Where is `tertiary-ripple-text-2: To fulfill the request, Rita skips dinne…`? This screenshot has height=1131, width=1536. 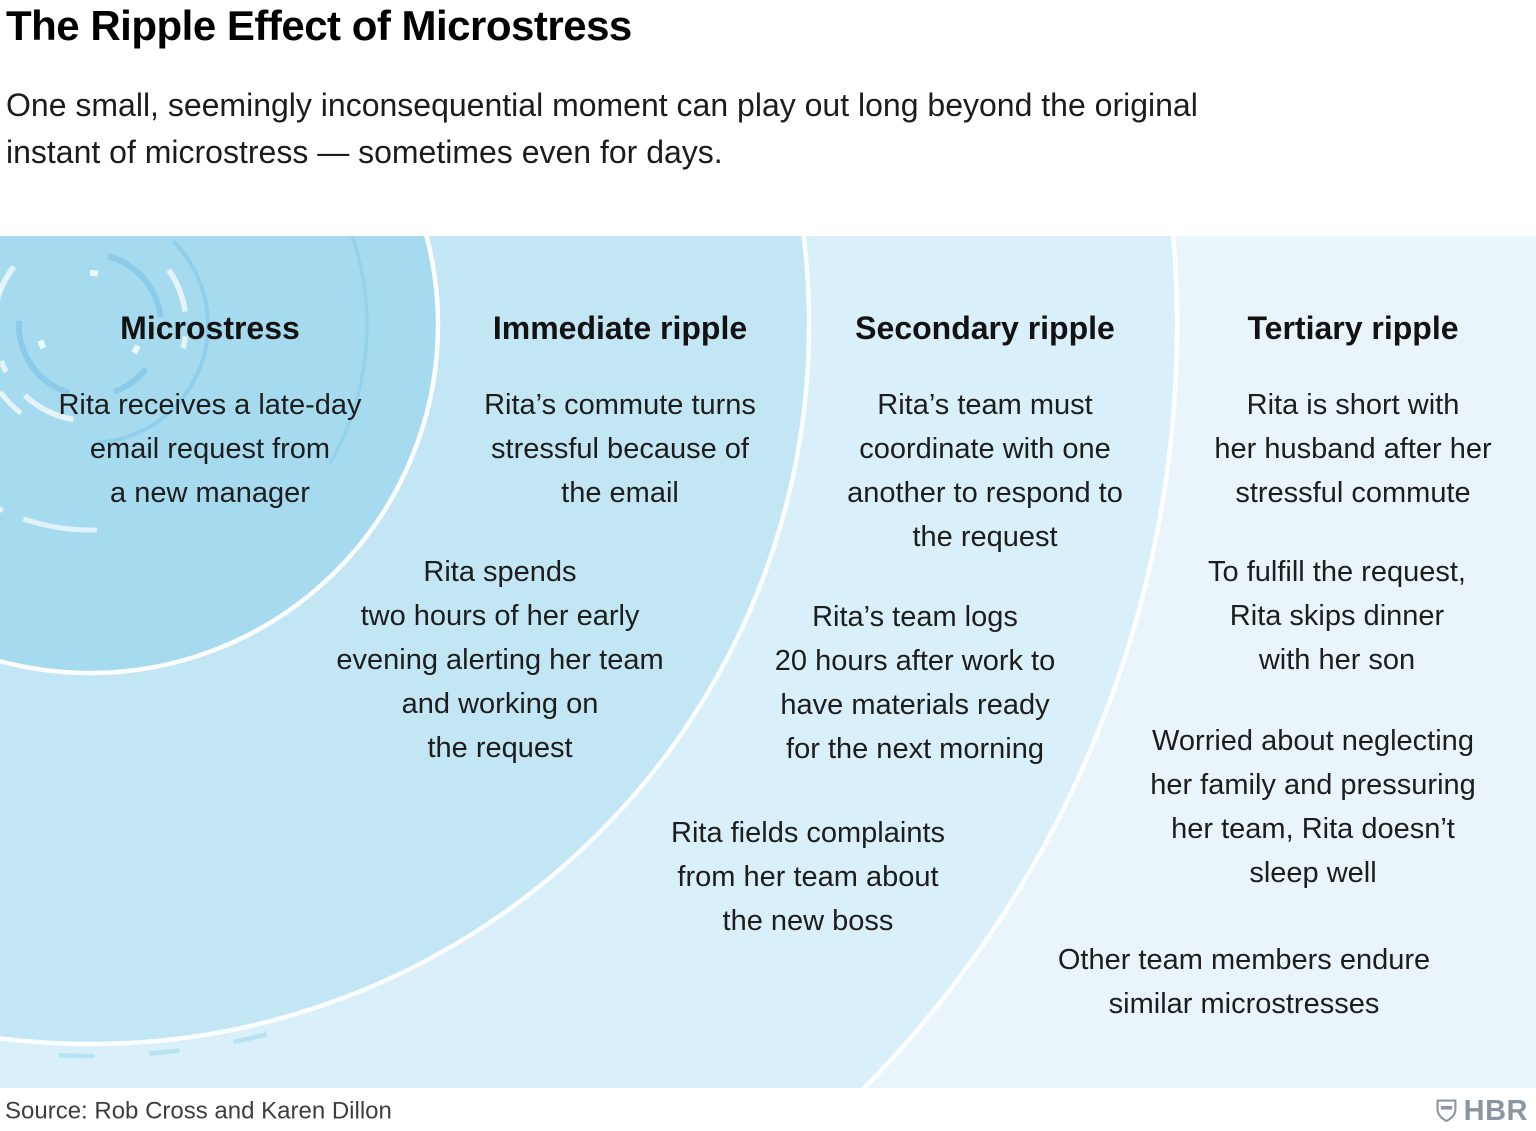
tertiary-ripple-text-2: To fulfill the request, Rita skips dinne… is located at coordinates (1337, 616).